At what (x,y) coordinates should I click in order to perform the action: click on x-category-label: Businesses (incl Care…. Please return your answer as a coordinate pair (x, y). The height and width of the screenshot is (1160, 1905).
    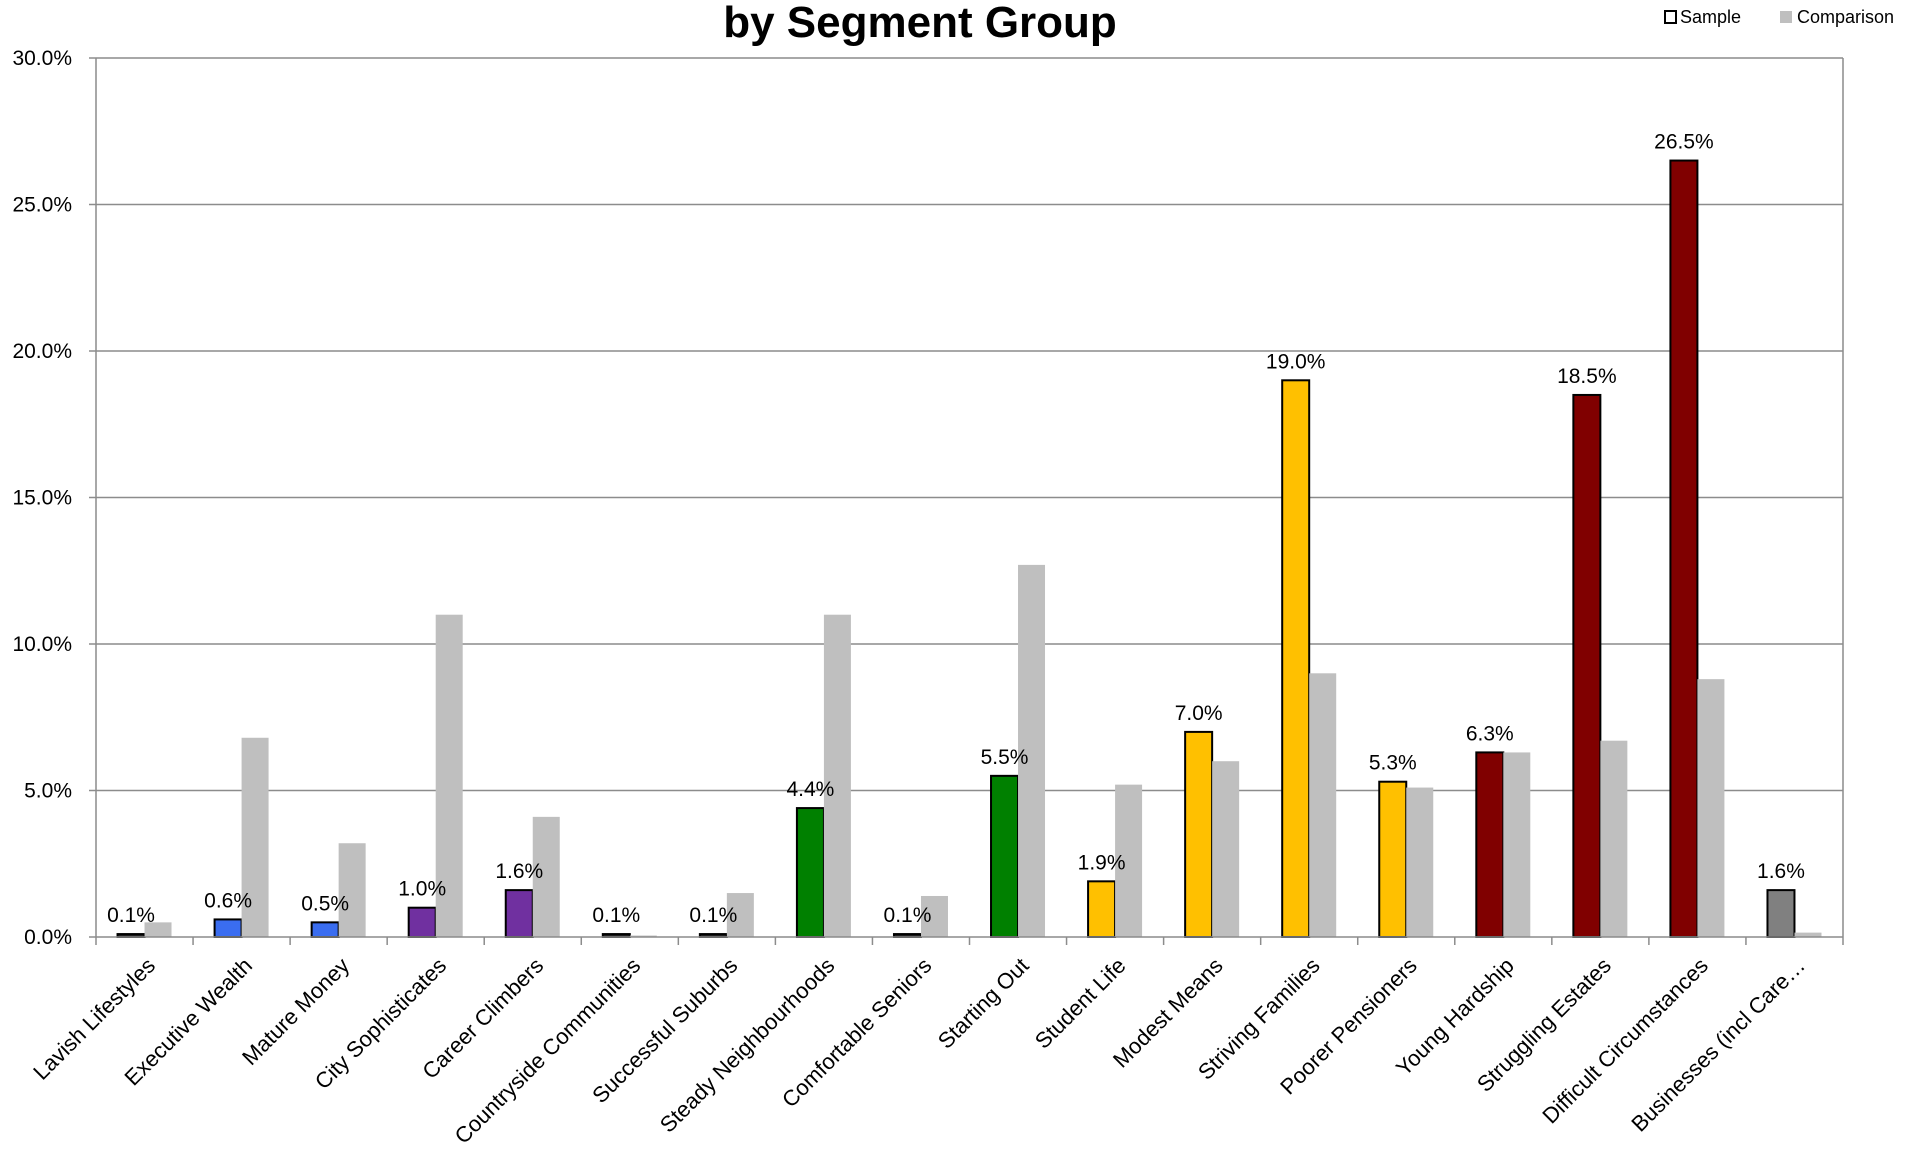
    Looking at the image, I should click on (1718, 1045).